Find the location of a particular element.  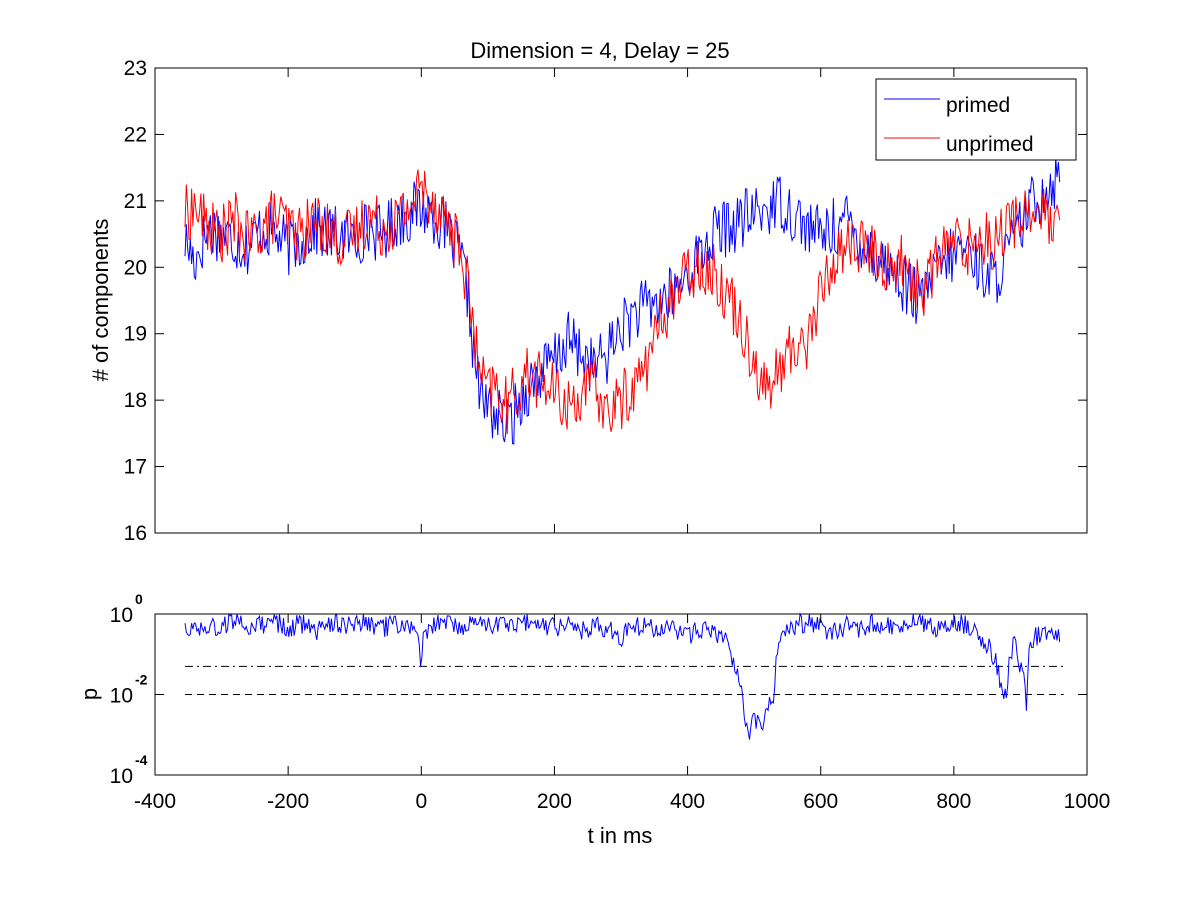

x-tick-label: 400 is located at coordinates (687, 801).